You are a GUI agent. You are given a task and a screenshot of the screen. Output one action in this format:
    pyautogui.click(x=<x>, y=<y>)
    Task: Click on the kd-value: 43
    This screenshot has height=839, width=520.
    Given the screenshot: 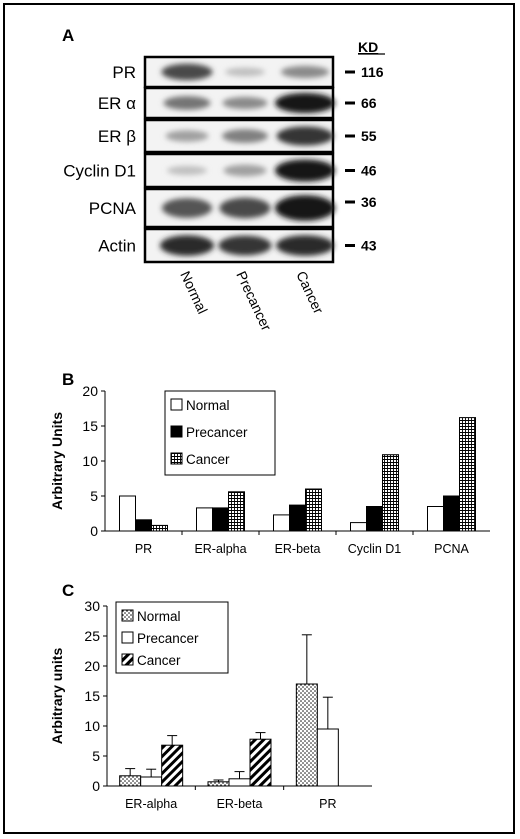 What is the action you would take?
    pyautogui.click(x=369, y=246)
    